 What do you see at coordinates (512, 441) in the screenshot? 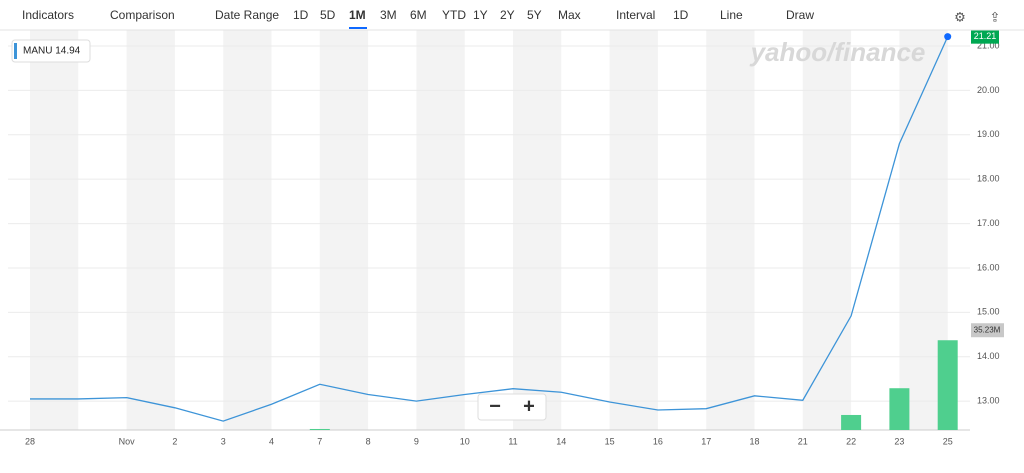
I see `x-tick-label: 11` at bounding box center [512, 441].